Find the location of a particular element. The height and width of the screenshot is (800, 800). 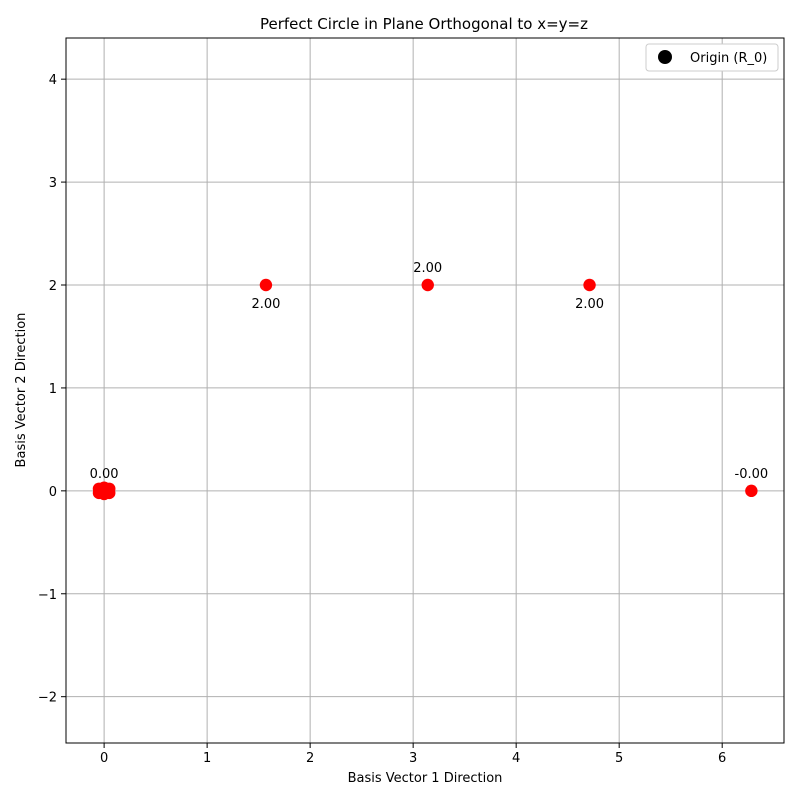

x-tick-label: 2 is located at coordinates (310, 758).